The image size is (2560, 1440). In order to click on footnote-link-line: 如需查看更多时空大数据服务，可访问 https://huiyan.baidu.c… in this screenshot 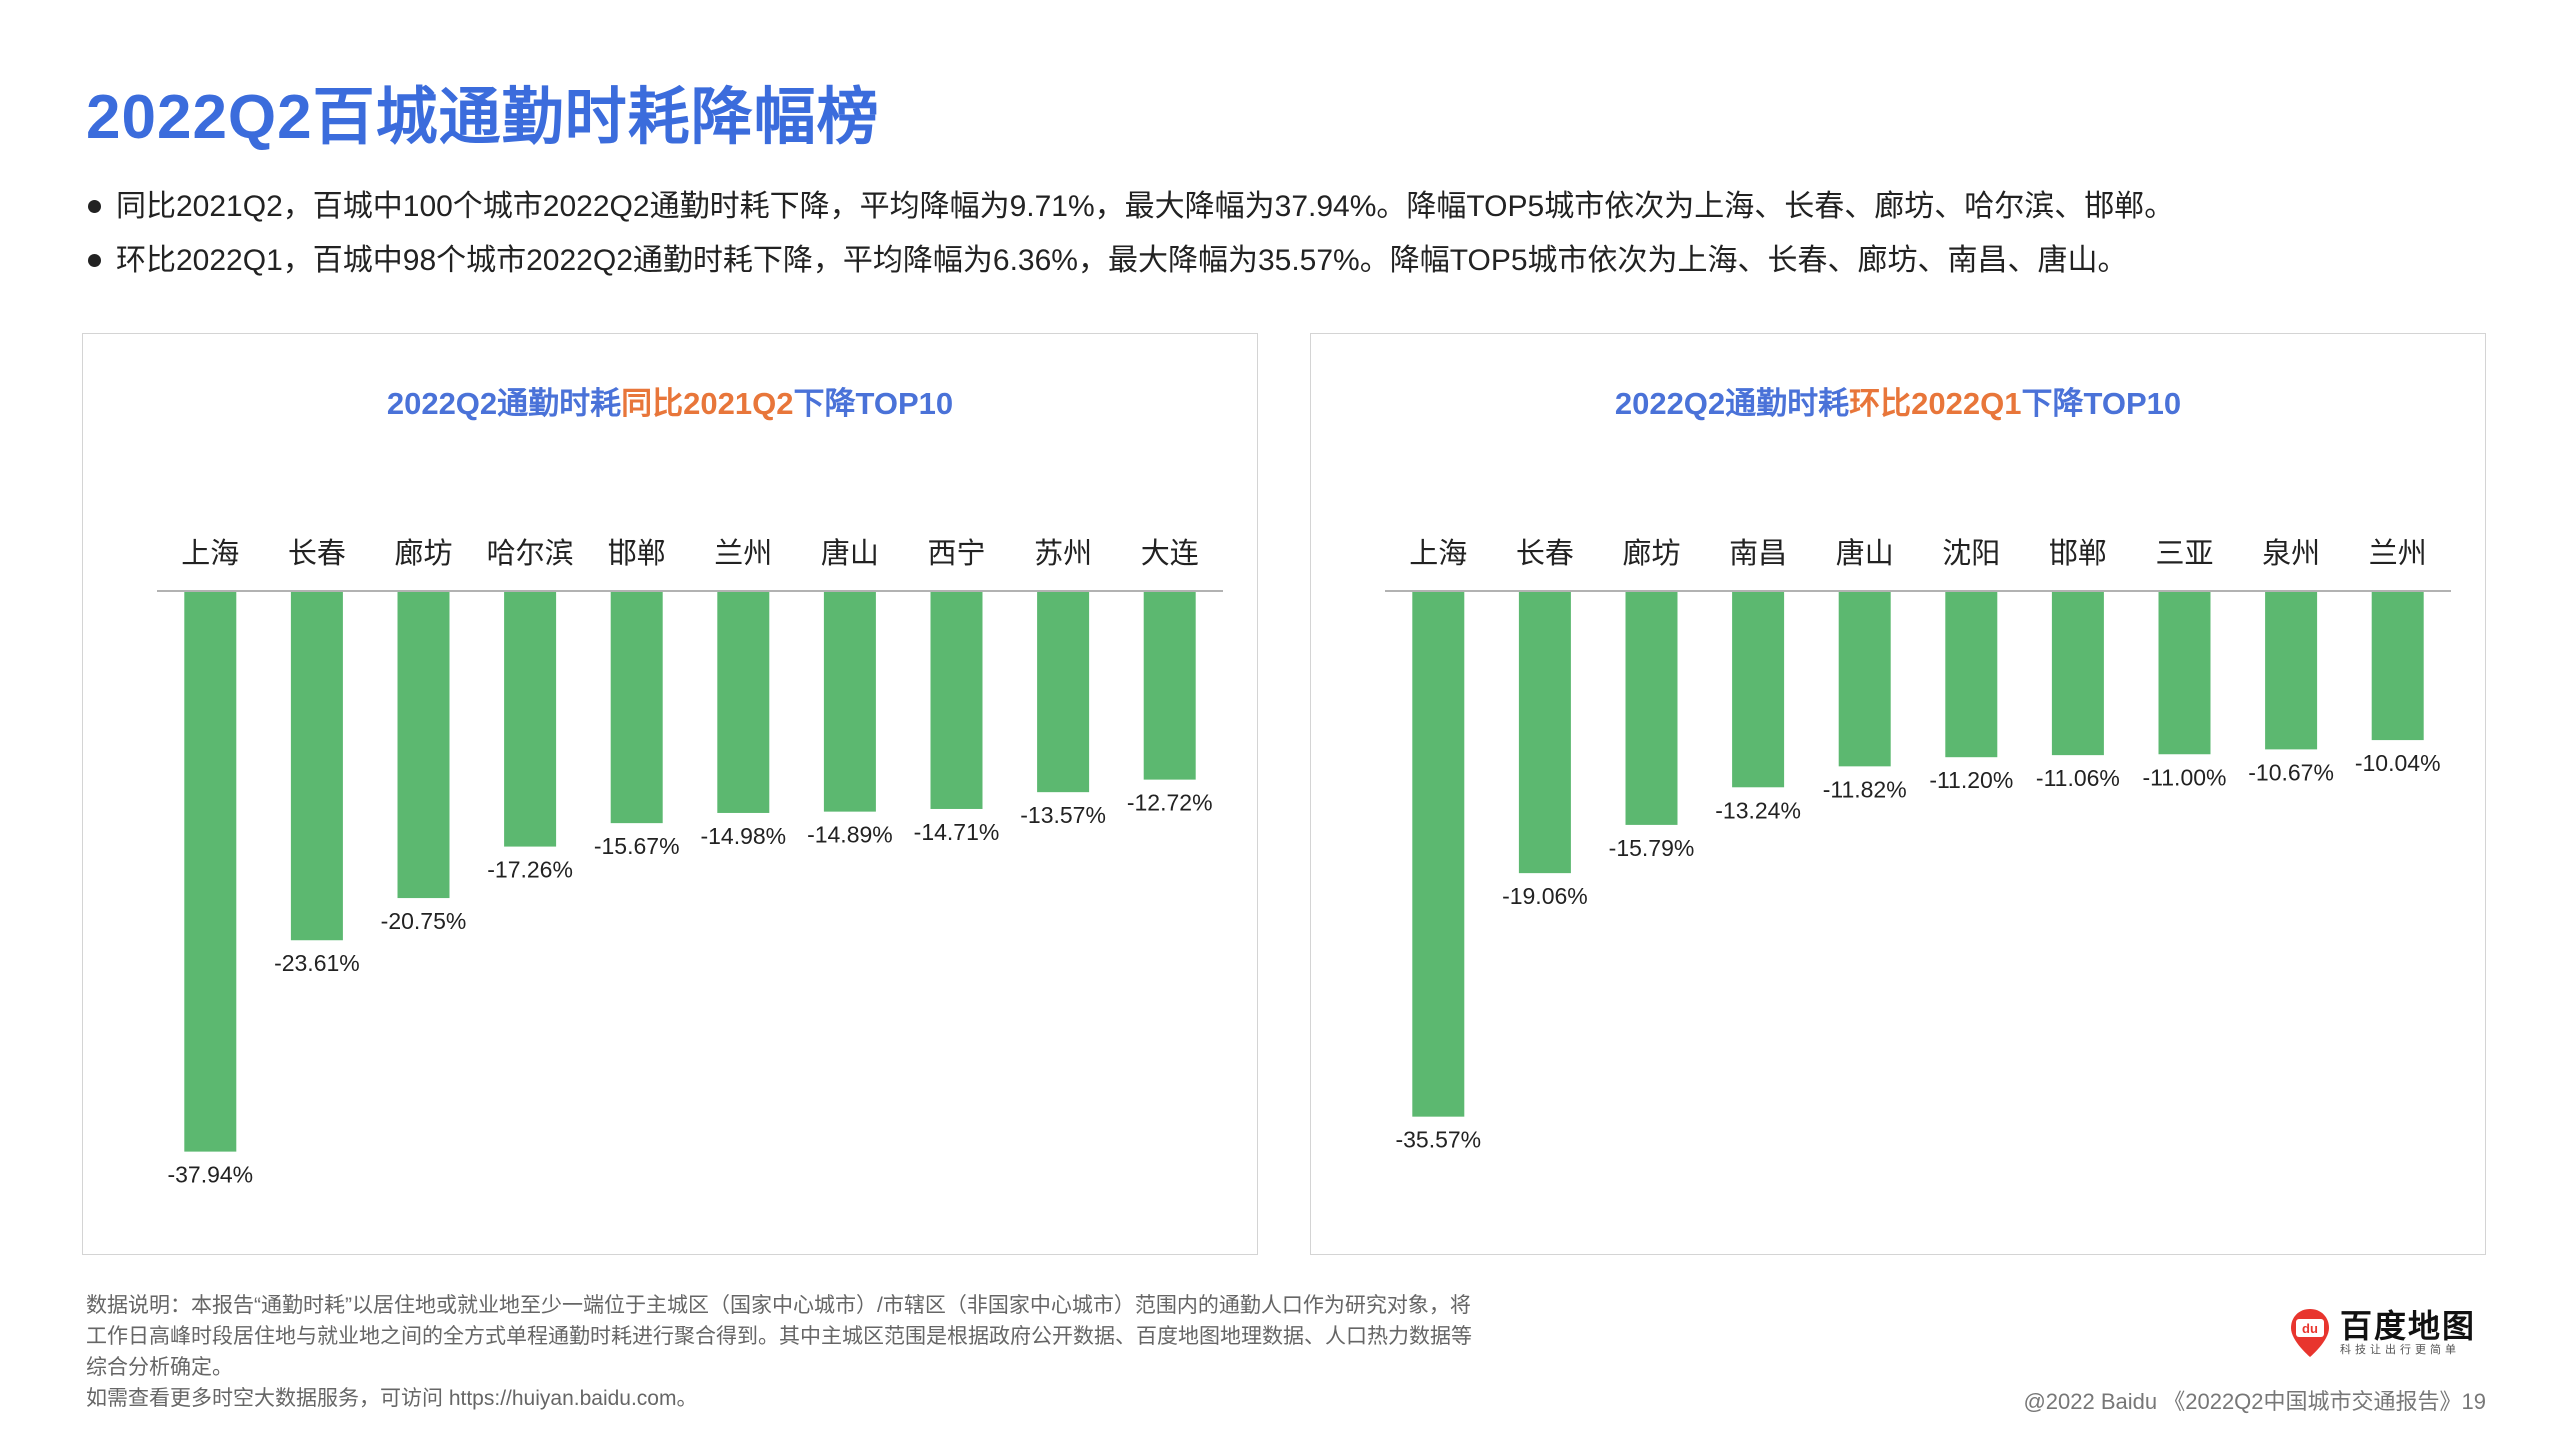, I will do `click(392, 1398)`.